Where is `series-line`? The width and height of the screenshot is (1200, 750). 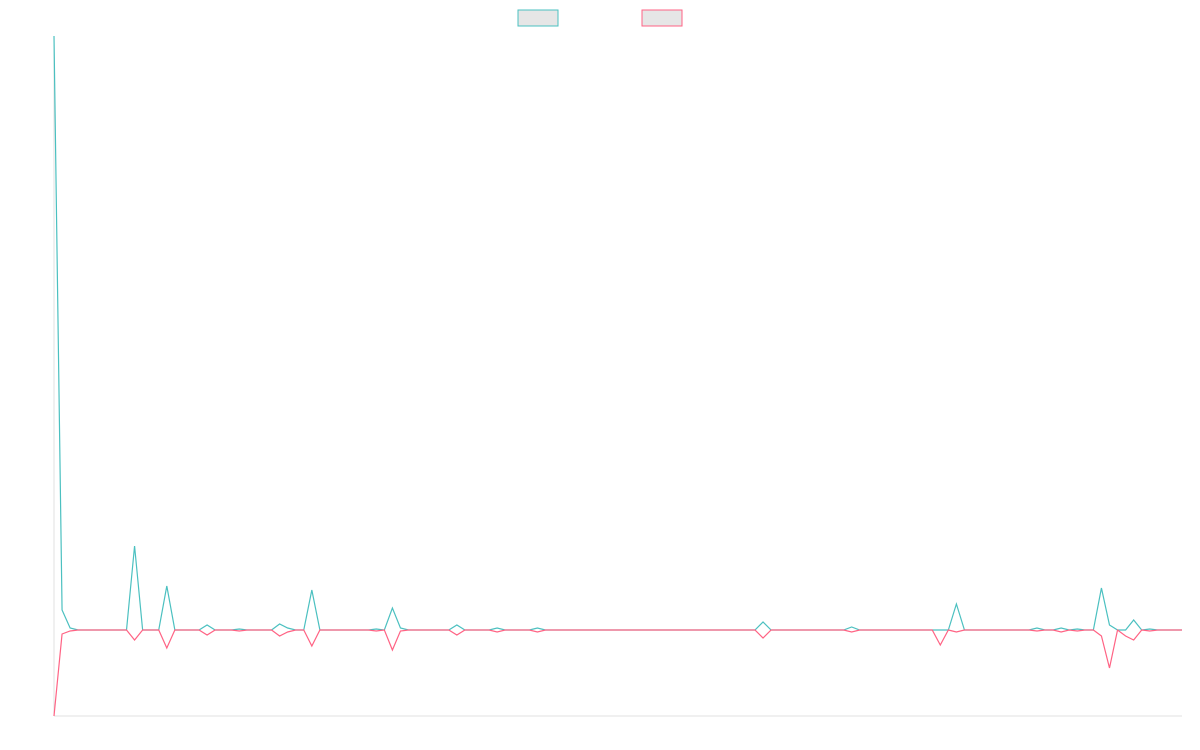 series-line is located at coordinates (617, 672).